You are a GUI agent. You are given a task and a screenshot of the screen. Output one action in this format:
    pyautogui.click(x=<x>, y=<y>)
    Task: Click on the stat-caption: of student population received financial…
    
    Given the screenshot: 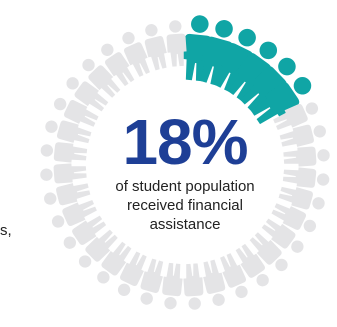 What is the action you would take?
    pyautogui.click(x=185, y=205)
    